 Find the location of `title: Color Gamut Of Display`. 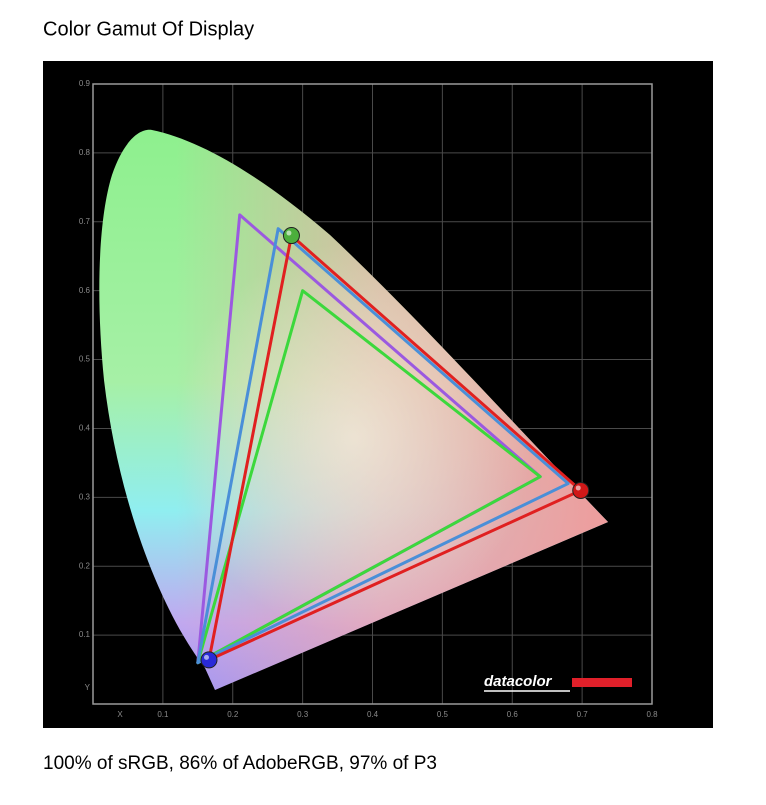

title: Color Gamut Of Display is located at coordinates (148, 29).